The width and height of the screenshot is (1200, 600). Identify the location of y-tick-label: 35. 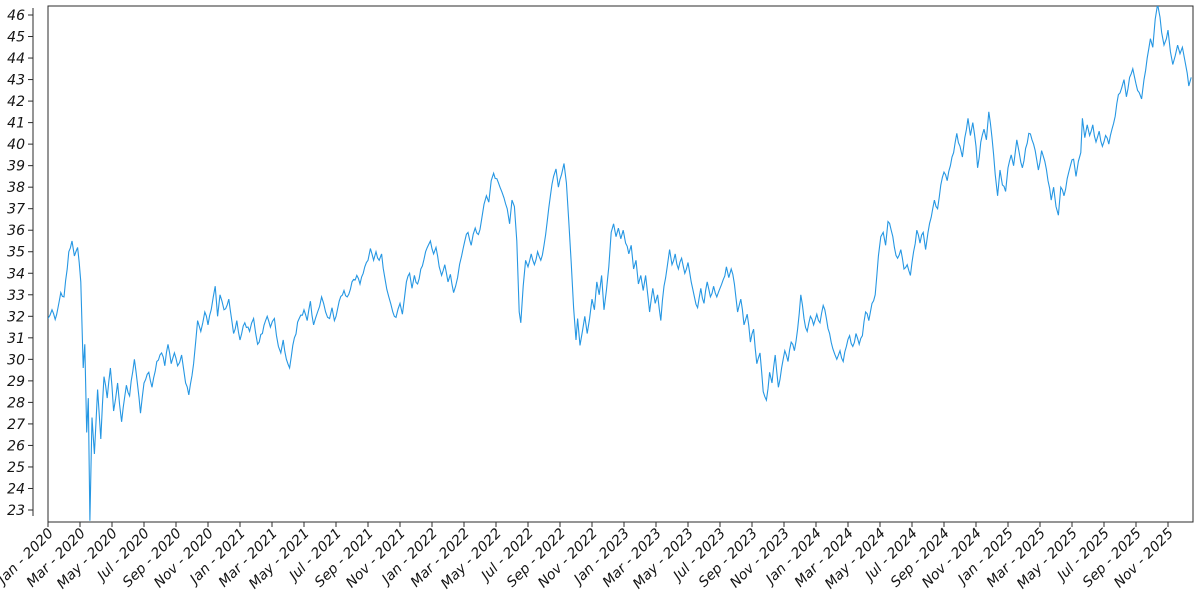
(16, 253).